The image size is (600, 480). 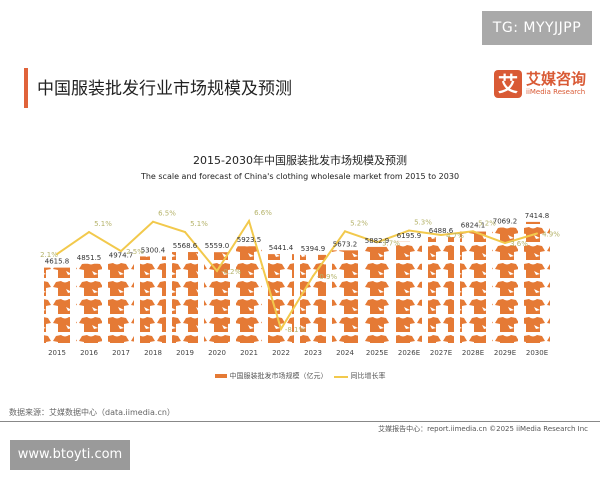 What do you see at coordinates (537, 28) in the screenshot?
I see `watermark-top: TG: MYYJJPP` at bounding box center [537, 28].